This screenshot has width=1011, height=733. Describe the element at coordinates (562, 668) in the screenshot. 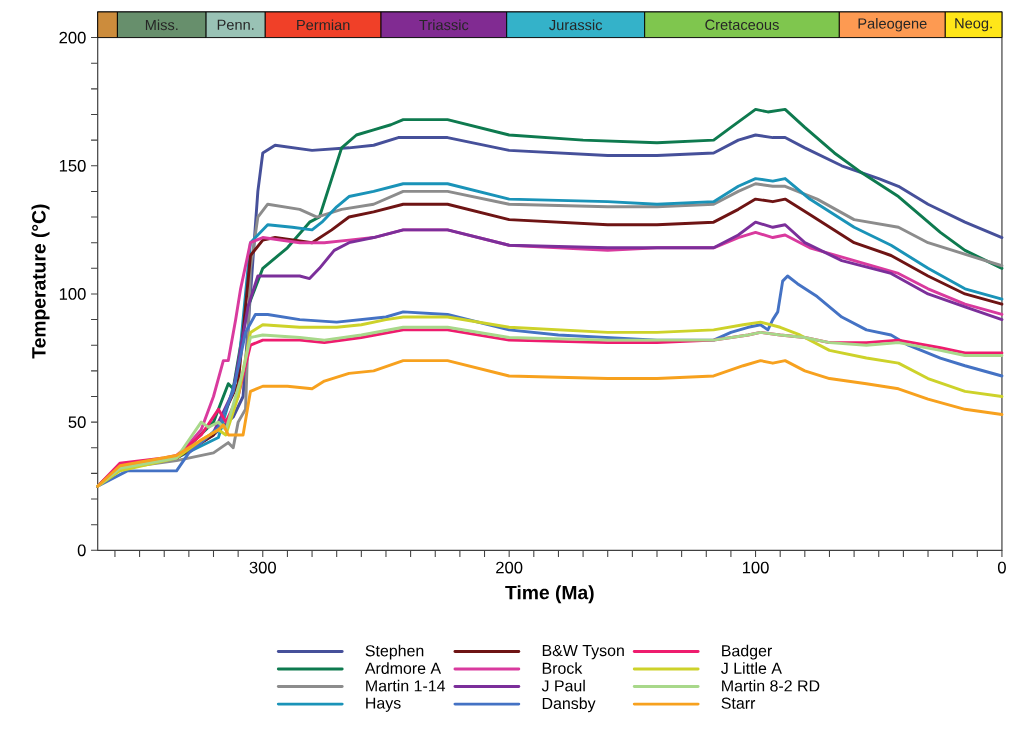

I see `legend-label: Brock` at that location.